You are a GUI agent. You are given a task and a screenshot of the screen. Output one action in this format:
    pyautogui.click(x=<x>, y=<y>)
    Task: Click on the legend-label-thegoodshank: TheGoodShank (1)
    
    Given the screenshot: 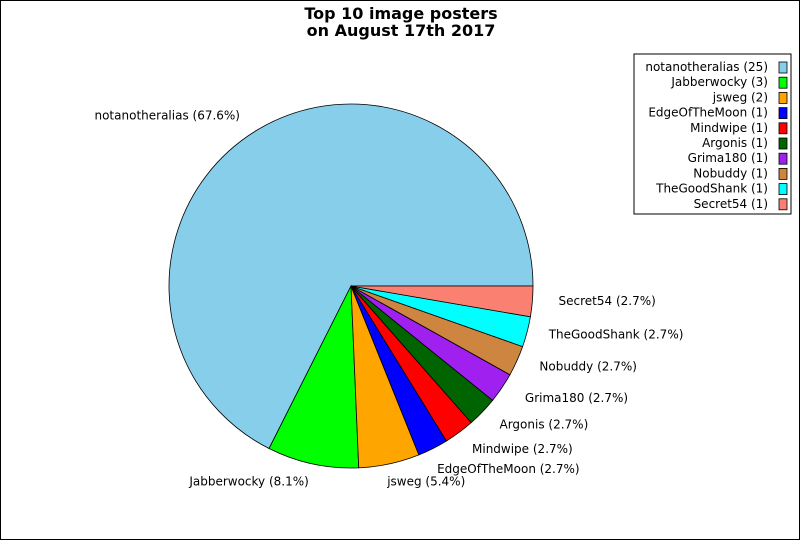 What is the action you would take?
    pyautogui.click(x=711, y=189)
    